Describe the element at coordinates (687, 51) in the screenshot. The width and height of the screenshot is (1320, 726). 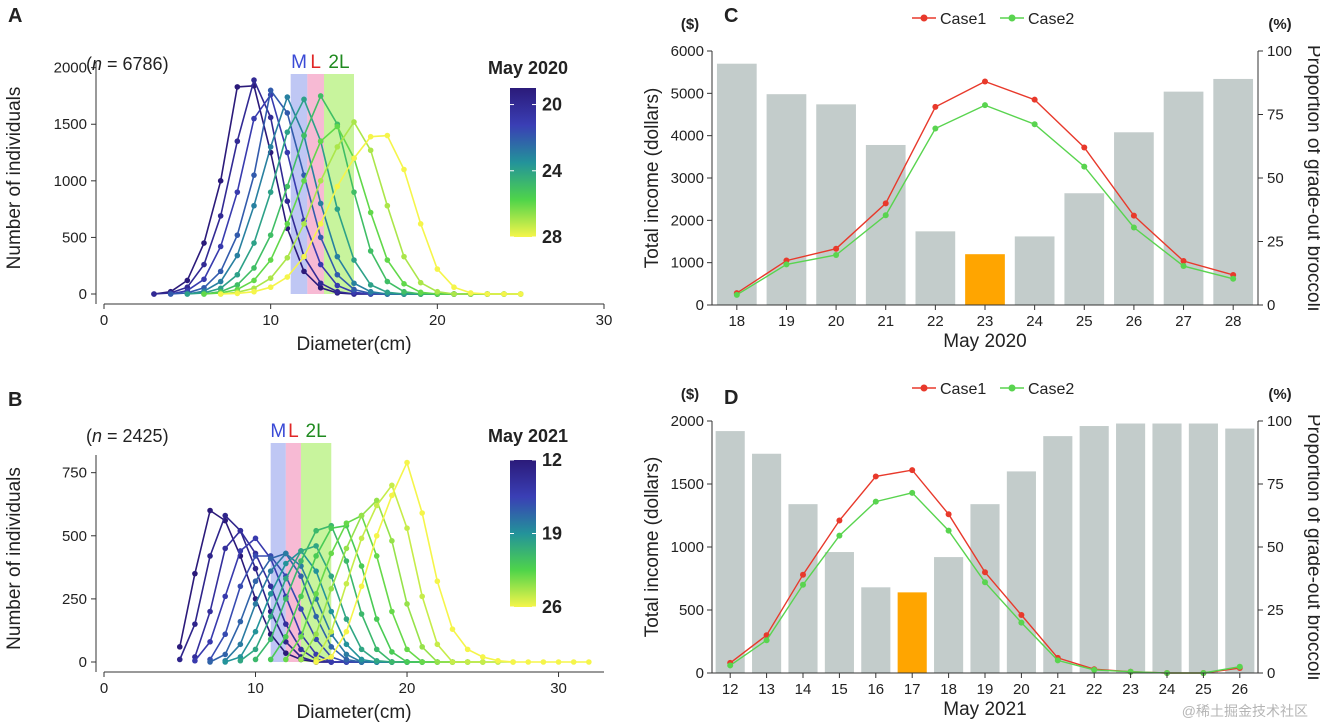
I see `y-tick-label: 6000` at that location.